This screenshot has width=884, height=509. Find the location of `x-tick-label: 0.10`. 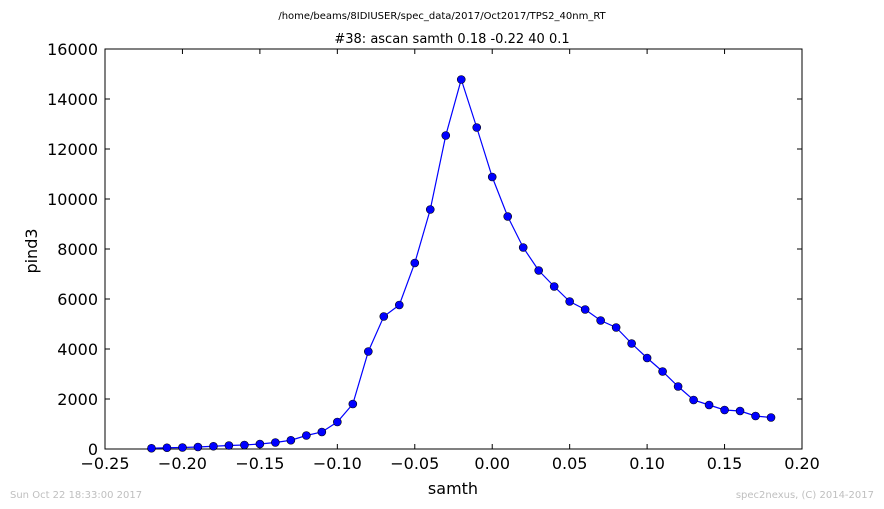

x-tick-label: 0.10 is located at coordinates (647, 463).